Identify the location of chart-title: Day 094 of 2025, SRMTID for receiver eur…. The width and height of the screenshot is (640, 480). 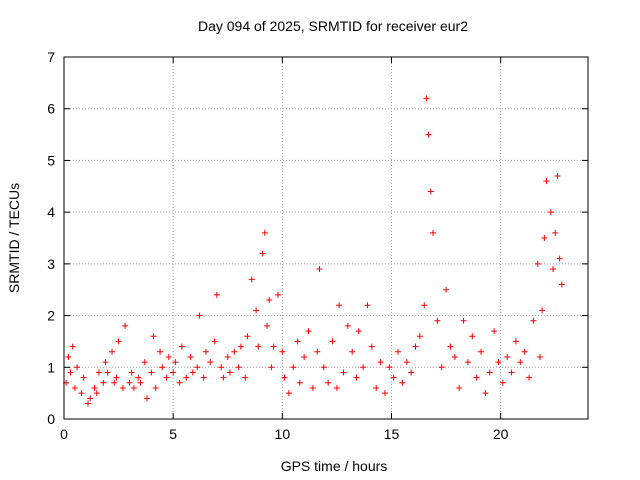
(333, 26).